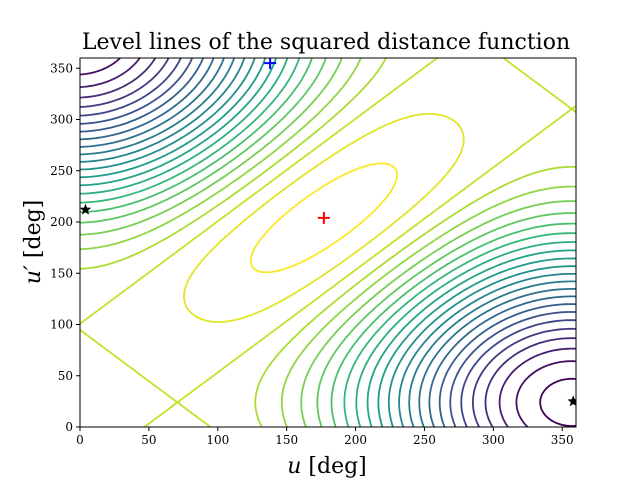  I want to click on right-star-marker, so click(571, 401).